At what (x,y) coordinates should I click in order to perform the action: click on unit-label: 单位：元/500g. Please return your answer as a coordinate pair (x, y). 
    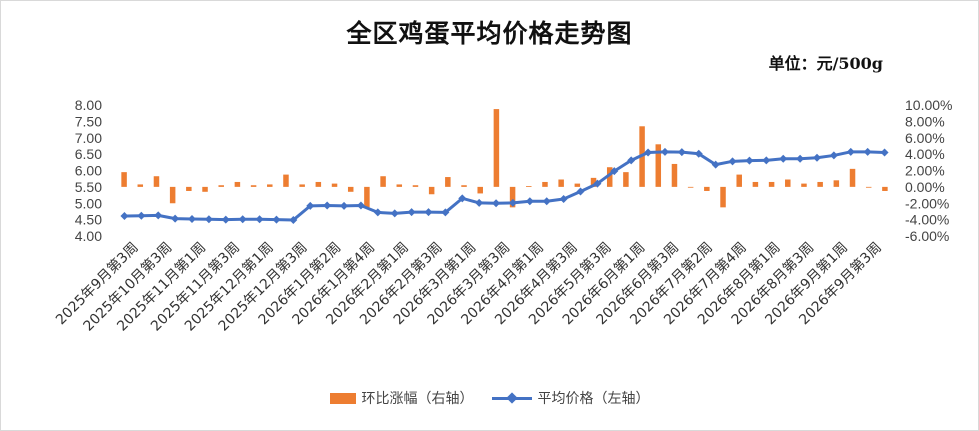
    Looking at the image, I should click on (825, 63).